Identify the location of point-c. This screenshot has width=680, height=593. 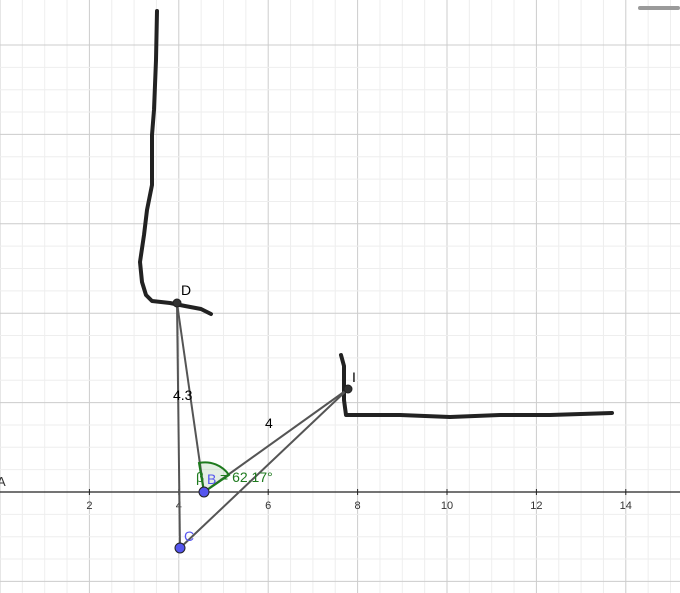
(180, 548).